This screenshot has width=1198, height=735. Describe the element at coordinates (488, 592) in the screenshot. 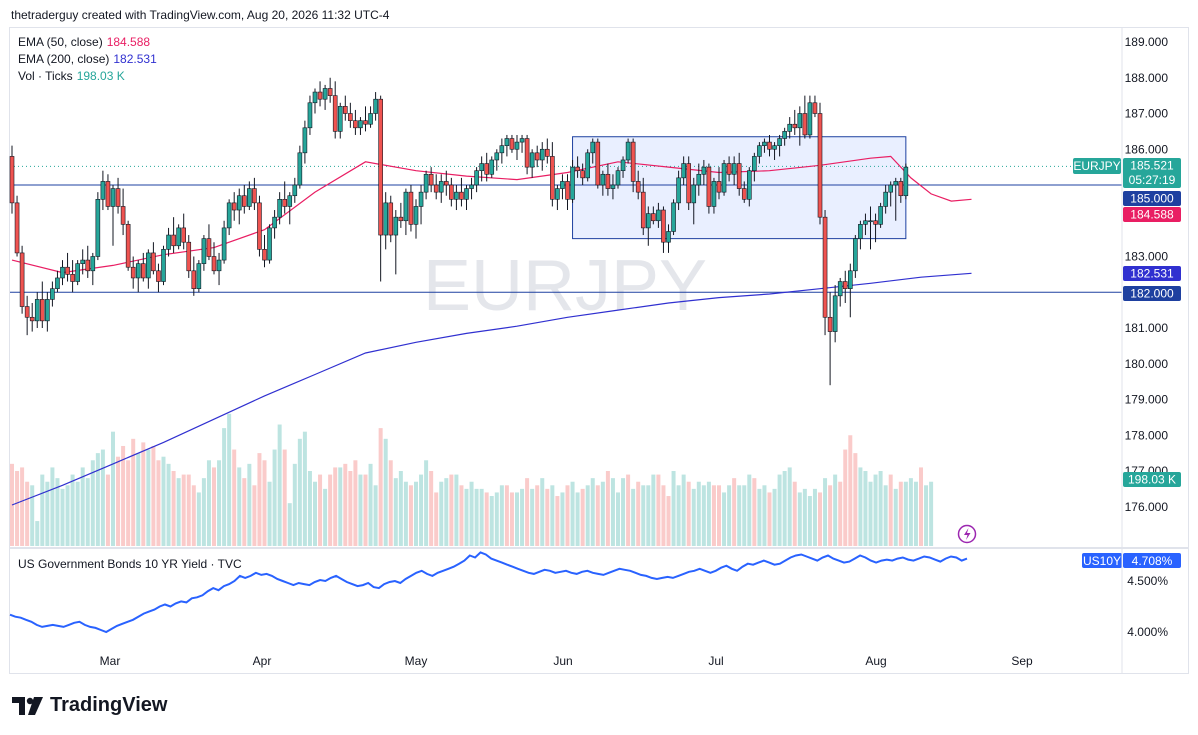

I see `us10y-yield-line` at that location.